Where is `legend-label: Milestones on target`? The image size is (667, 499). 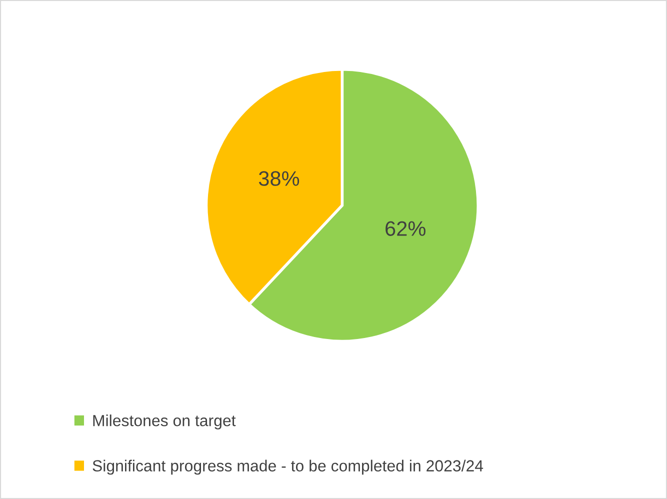 legend-label: Milestones on target is located at coordinates (164, 422).